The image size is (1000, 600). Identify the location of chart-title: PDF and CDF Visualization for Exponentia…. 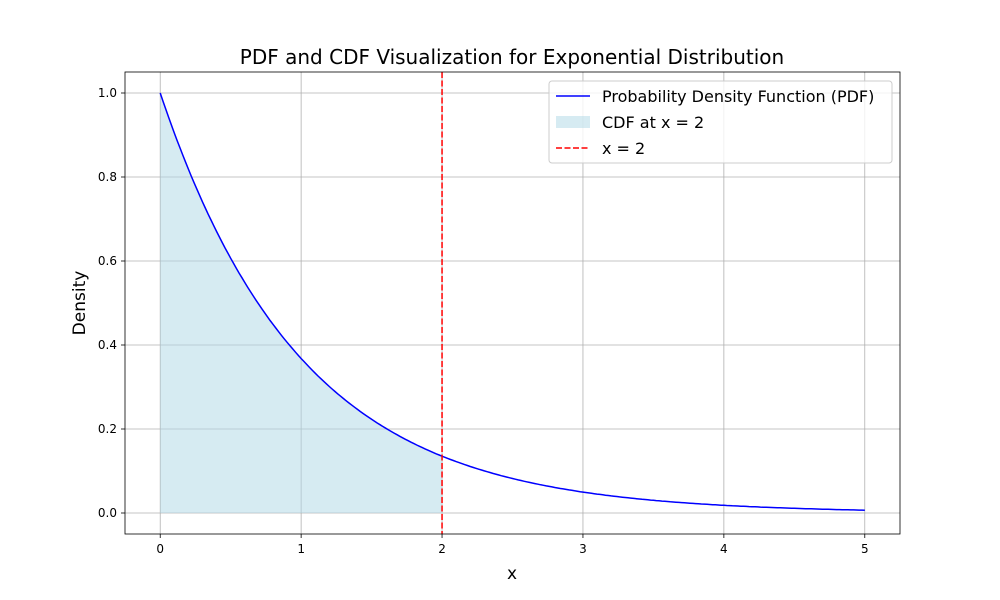
(512, 57).